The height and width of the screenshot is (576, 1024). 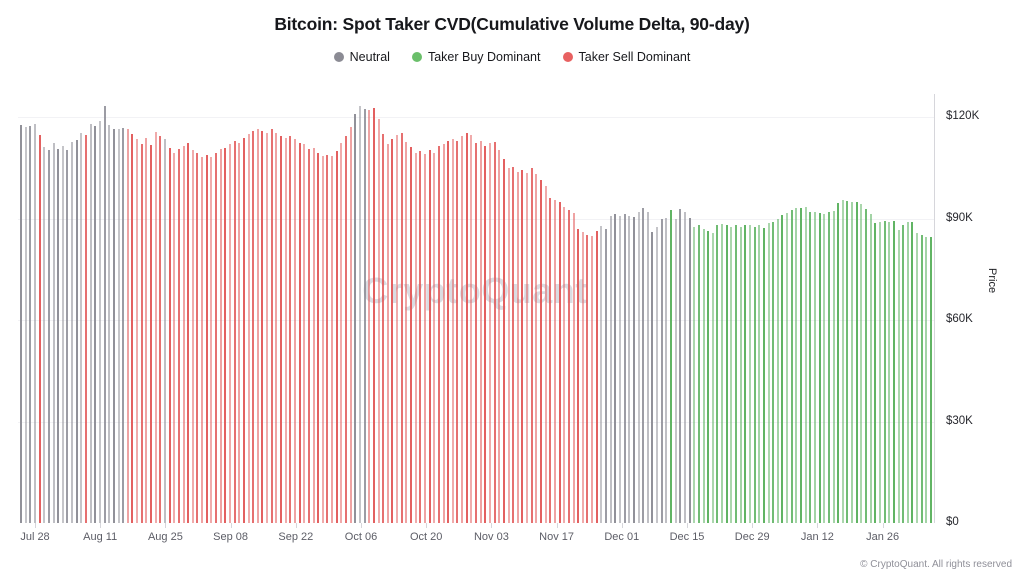 I want to click on x-axis-tick-label: Oct 20, so click(x=426, y=537).